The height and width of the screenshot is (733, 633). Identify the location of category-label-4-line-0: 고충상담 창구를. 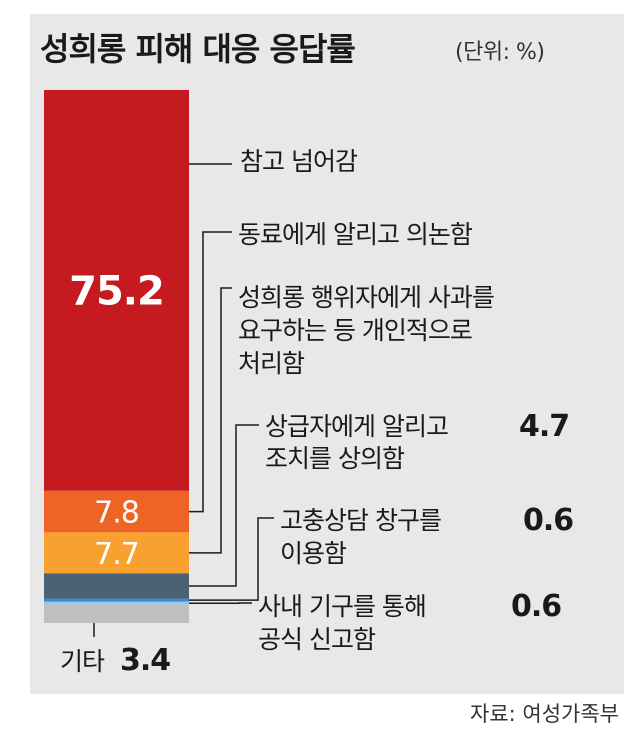
(360, 520).